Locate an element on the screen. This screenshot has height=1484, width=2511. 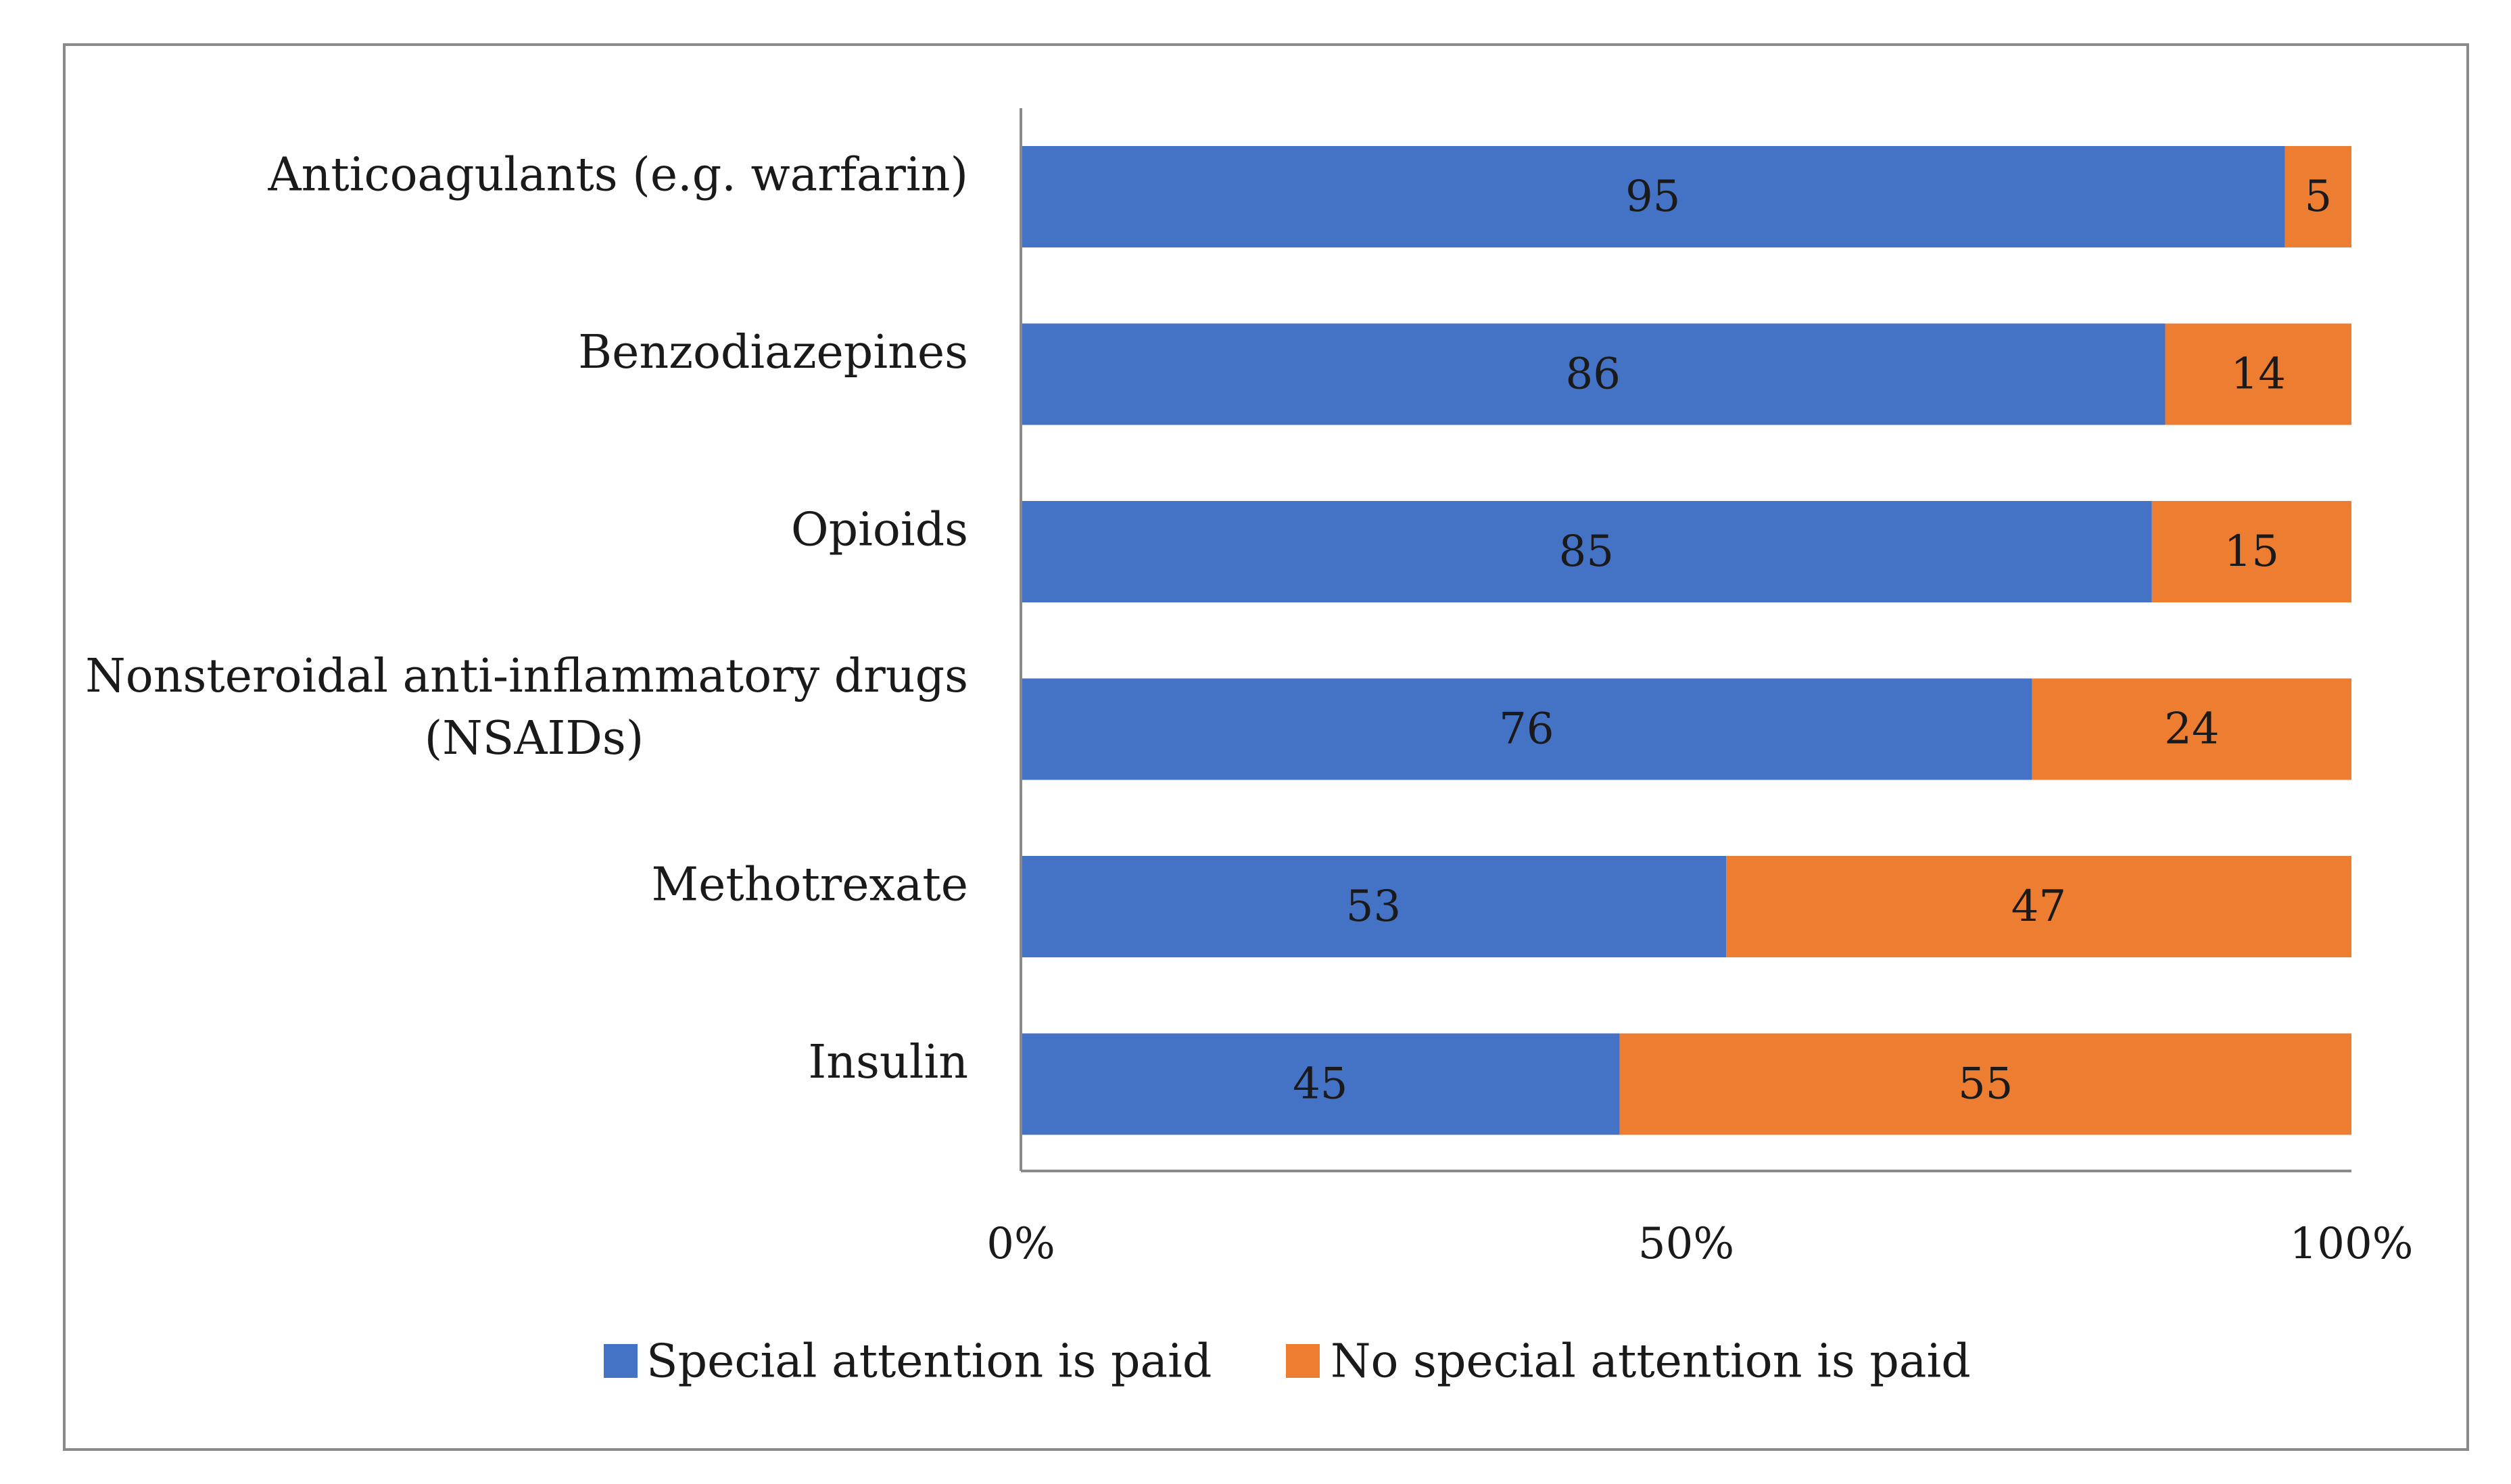
data-label-nonsteroidal-anti-inflammatory-drugs-nsaids-no-special-attention-is-paid: 24 is located at coordinates (2191, 730).